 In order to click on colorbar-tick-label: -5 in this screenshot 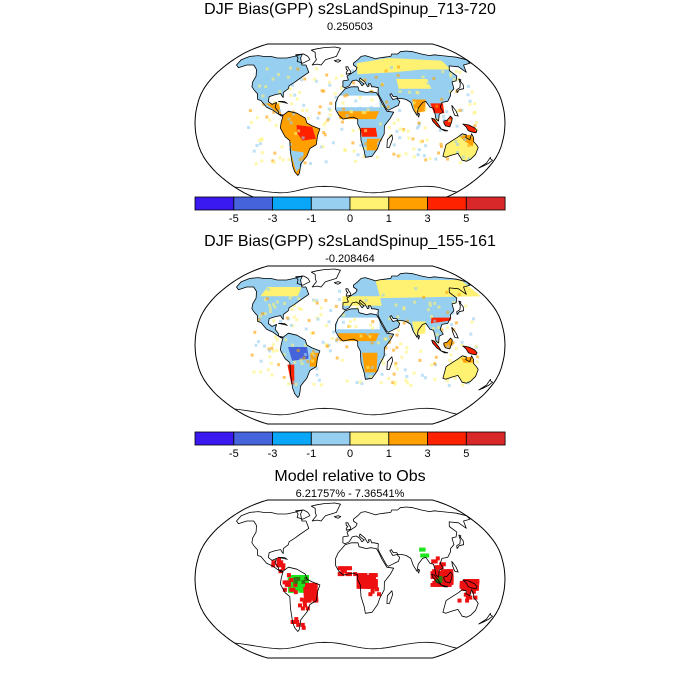, I will do `click(234, 454)`.